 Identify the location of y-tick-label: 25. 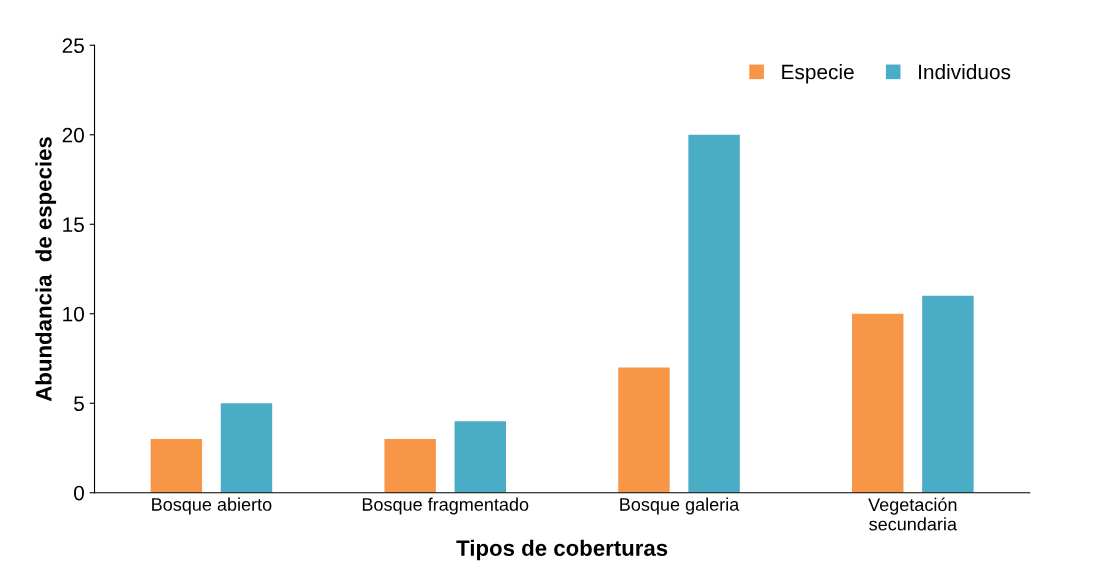
(73, 46).